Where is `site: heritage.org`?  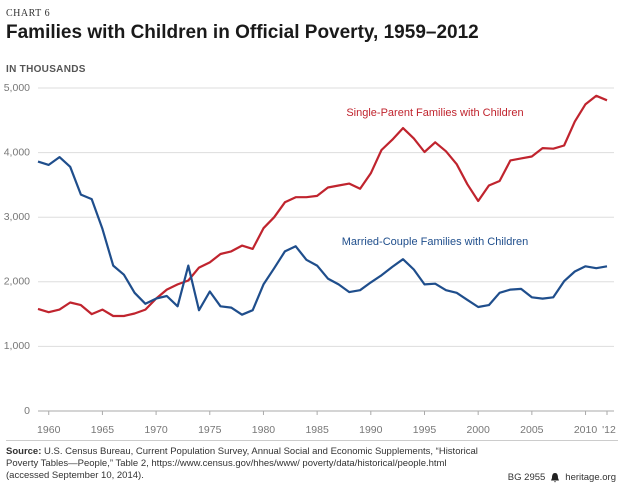
site: heritage.org is located at coordinates (590, 477).